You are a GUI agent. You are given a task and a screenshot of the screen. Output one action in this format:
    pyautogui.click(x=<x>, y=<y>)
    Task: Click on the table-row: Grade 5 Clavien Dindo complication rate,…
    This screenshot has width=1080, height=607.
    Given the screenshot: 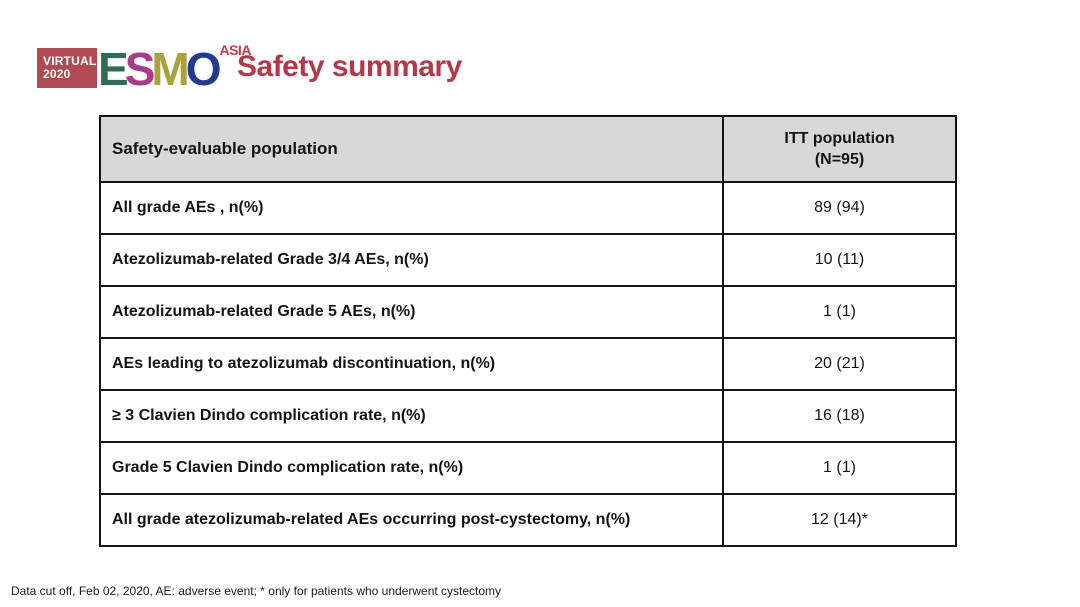 What is the action you would take?
    pyautogui.click(x=528, y=467)
    